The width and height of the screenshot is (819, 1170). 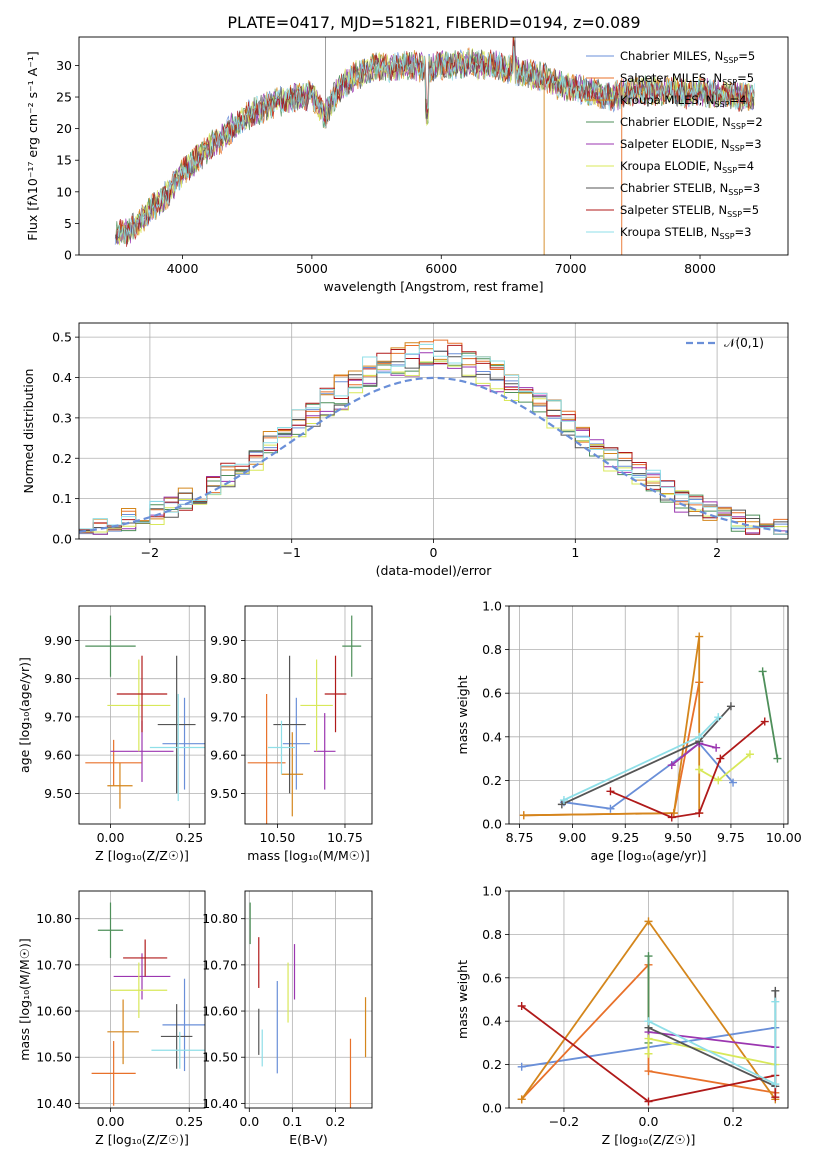 What do you see at coordinates (312, 268) in the screenshot?
I see `x-tick-label: 5000` at bounding box center [312, 268].